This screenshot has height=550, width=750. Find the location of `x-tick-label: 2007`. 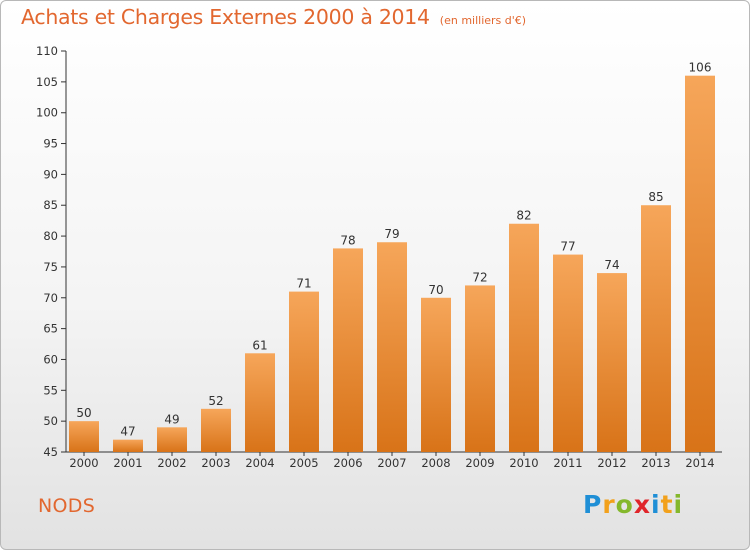

x-tick-label: 2007 is located at coordinates (391, 463).